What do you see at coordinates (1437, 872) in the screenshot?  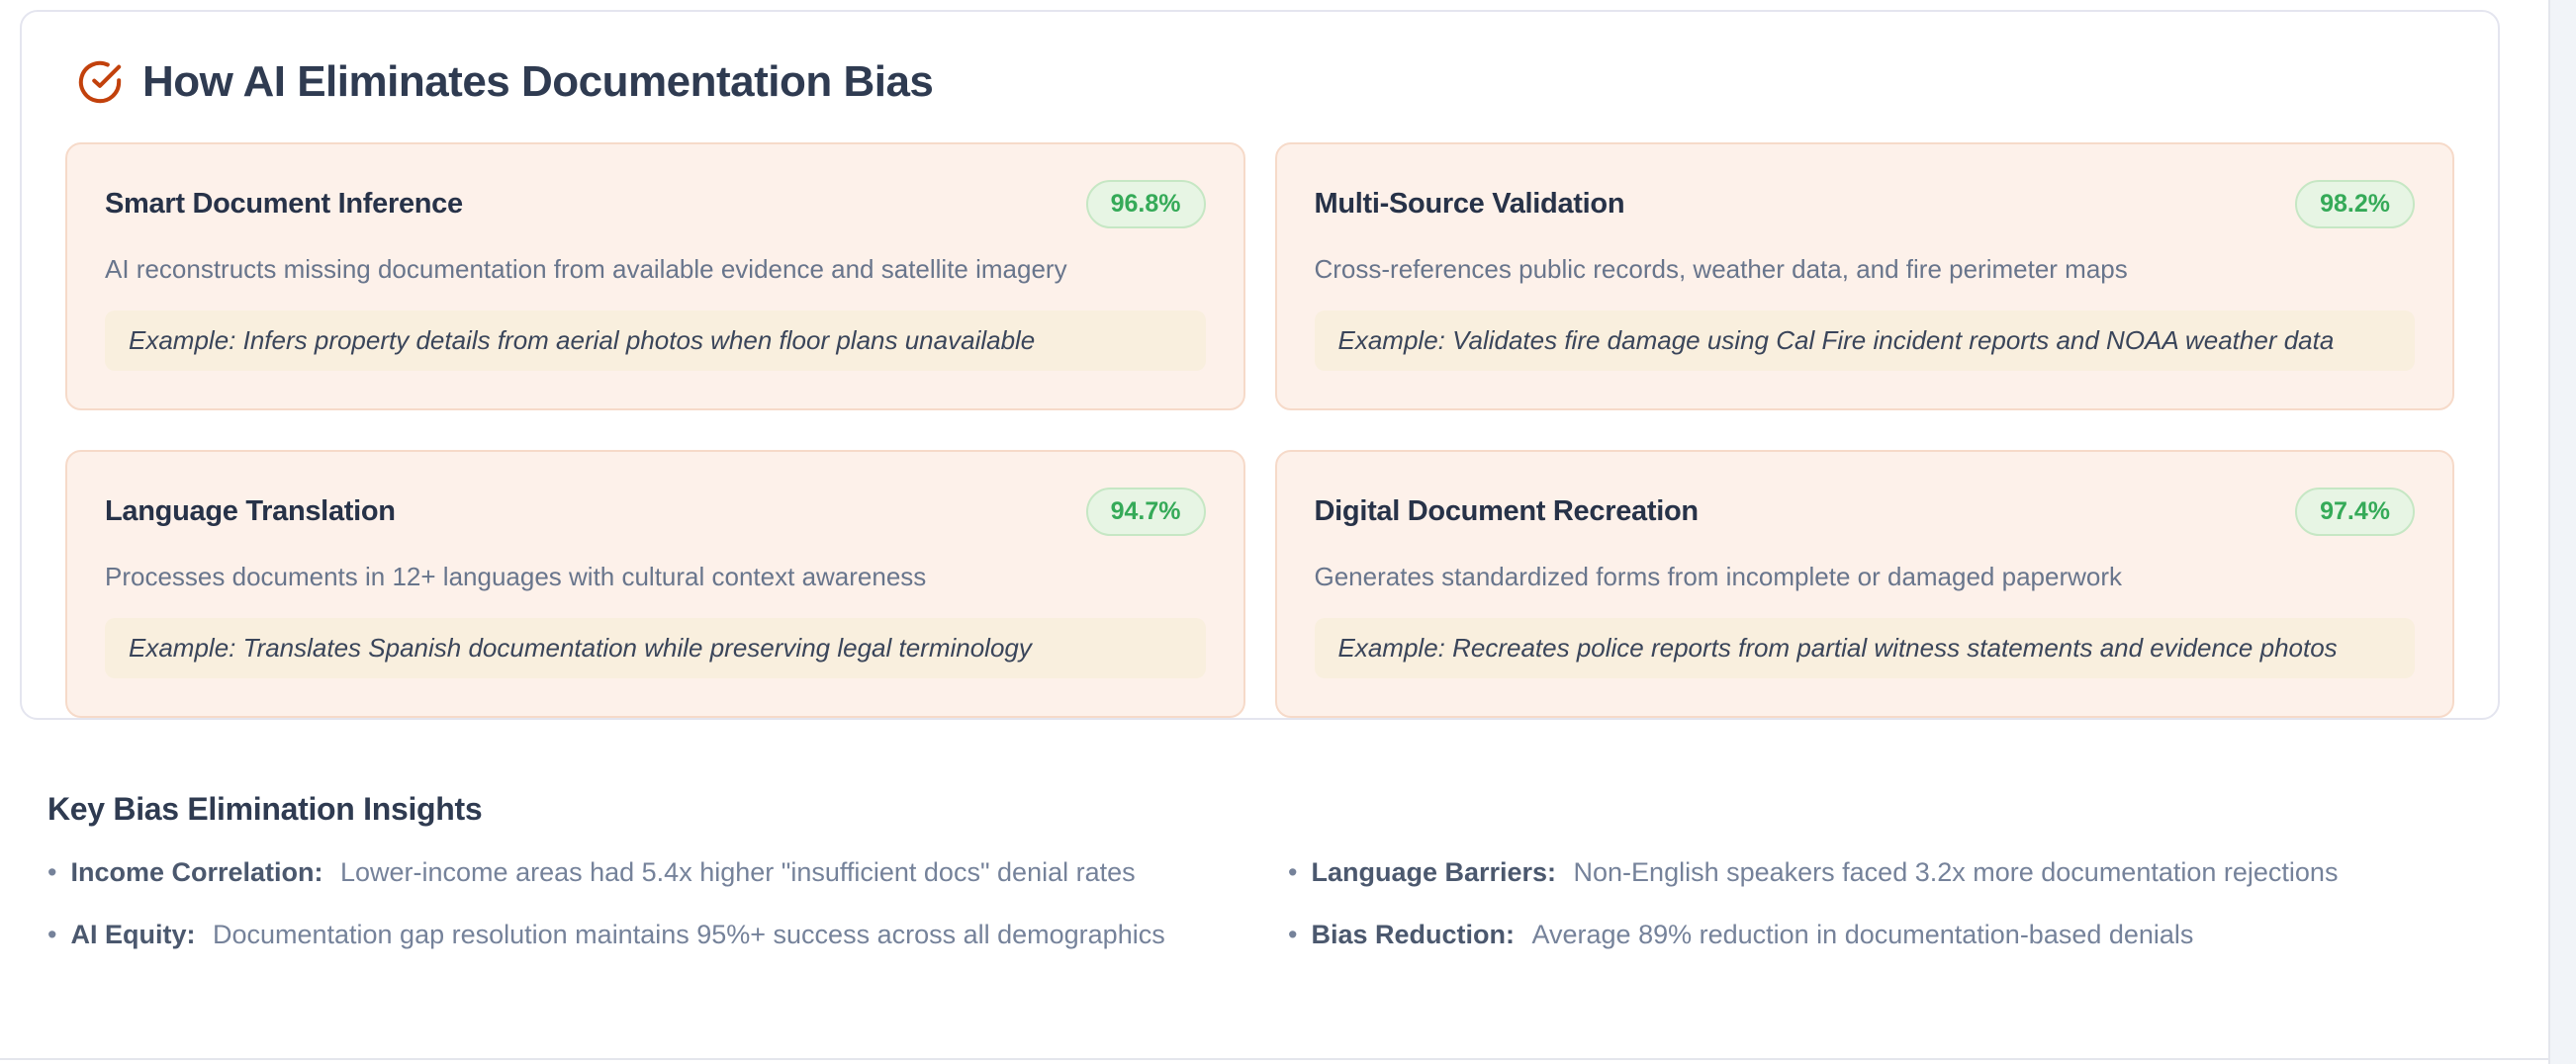 I see `insight-label: Language Barriers:` at bounding box center [1437, 872].